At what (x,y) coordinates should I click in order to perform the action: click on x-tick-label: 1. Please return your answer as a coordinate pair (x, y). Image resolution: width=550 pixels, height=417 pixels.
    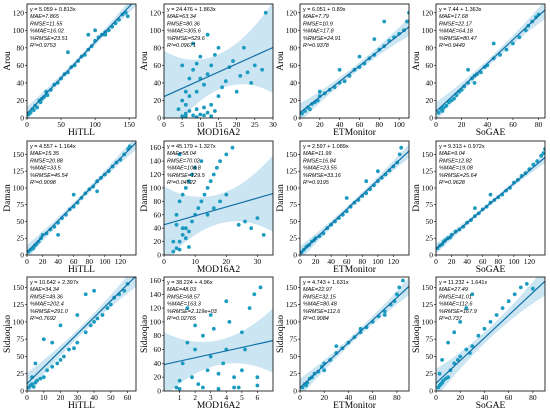
    Looking at the image, I should click on (180, 397).